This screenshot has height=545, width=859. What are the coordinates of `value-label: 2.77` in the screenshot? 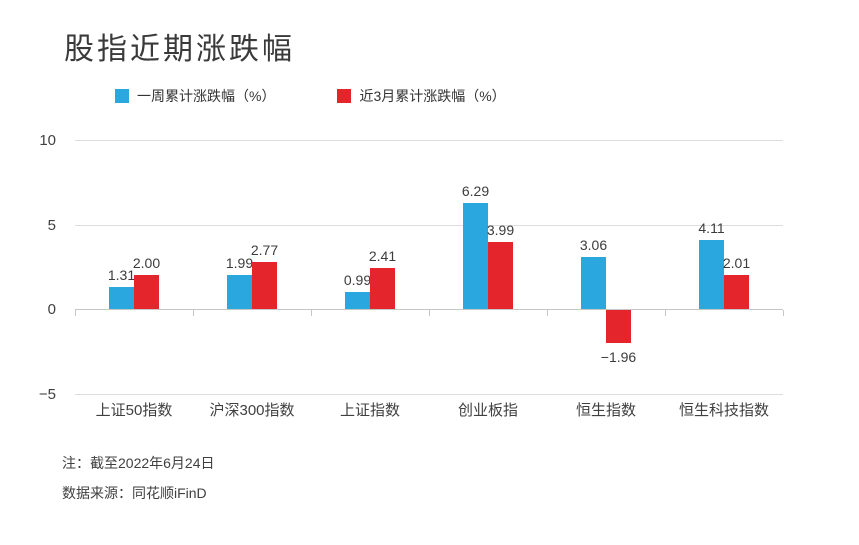 It's located at (264, 250).